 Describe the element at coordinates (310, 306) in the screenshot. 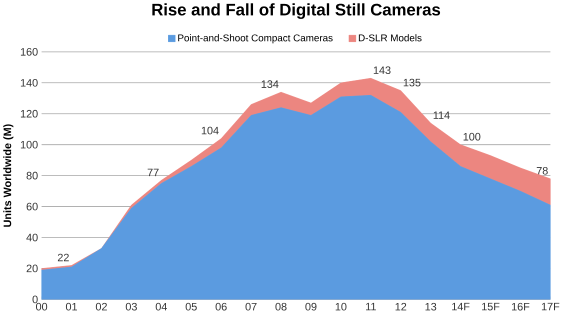

I see `x-tick-label: 09` at that location.